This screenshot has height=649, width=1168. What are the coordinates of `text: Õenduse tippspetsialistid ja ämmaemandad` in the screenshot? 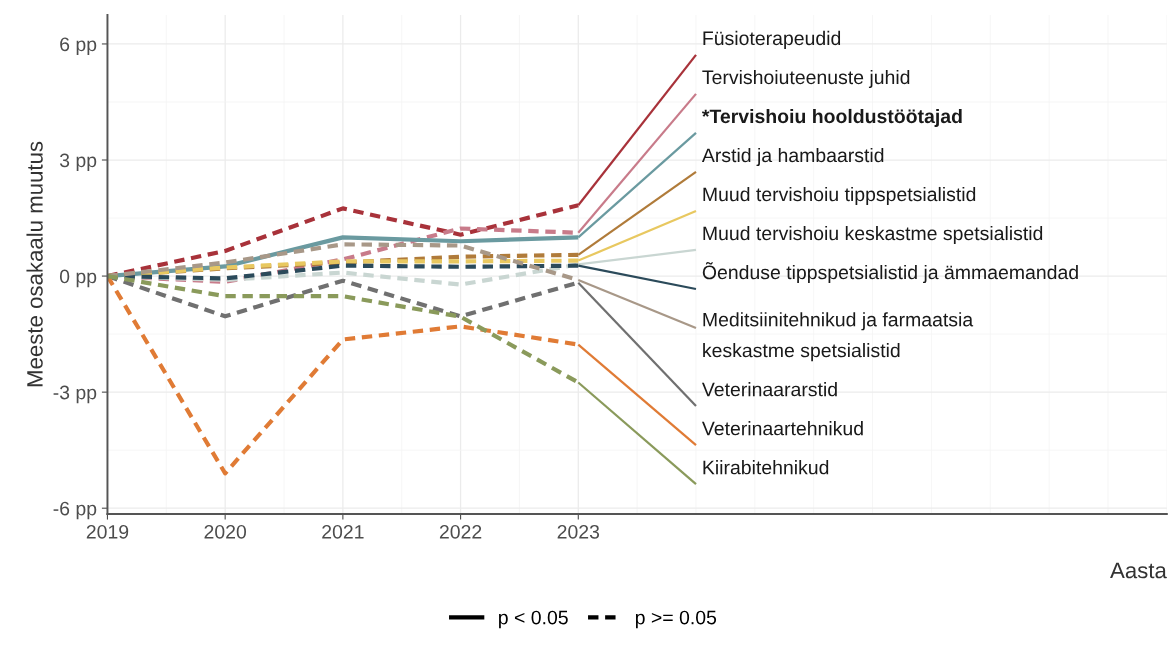 It's located at (890, 273).